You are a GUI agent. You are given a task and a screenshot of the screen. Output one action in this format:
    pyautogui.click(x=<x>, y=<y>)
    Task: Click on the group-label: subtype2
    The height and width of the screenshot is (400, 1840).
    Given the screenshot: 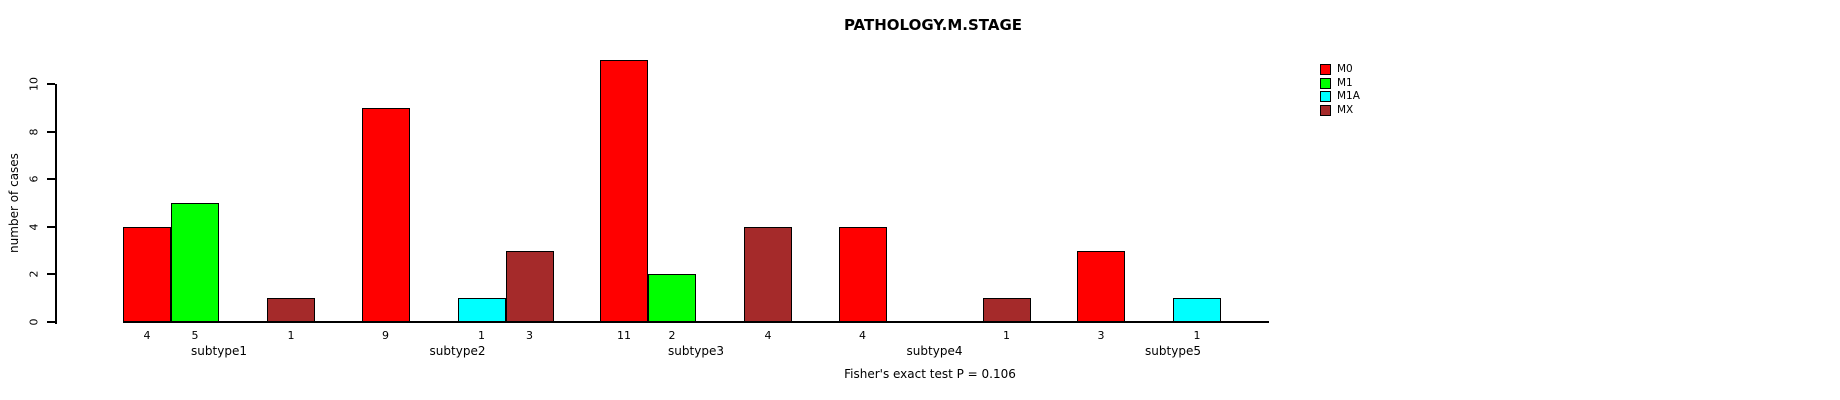 What is the action you would take?
    pyautogui.click(x=457, y=351)
    